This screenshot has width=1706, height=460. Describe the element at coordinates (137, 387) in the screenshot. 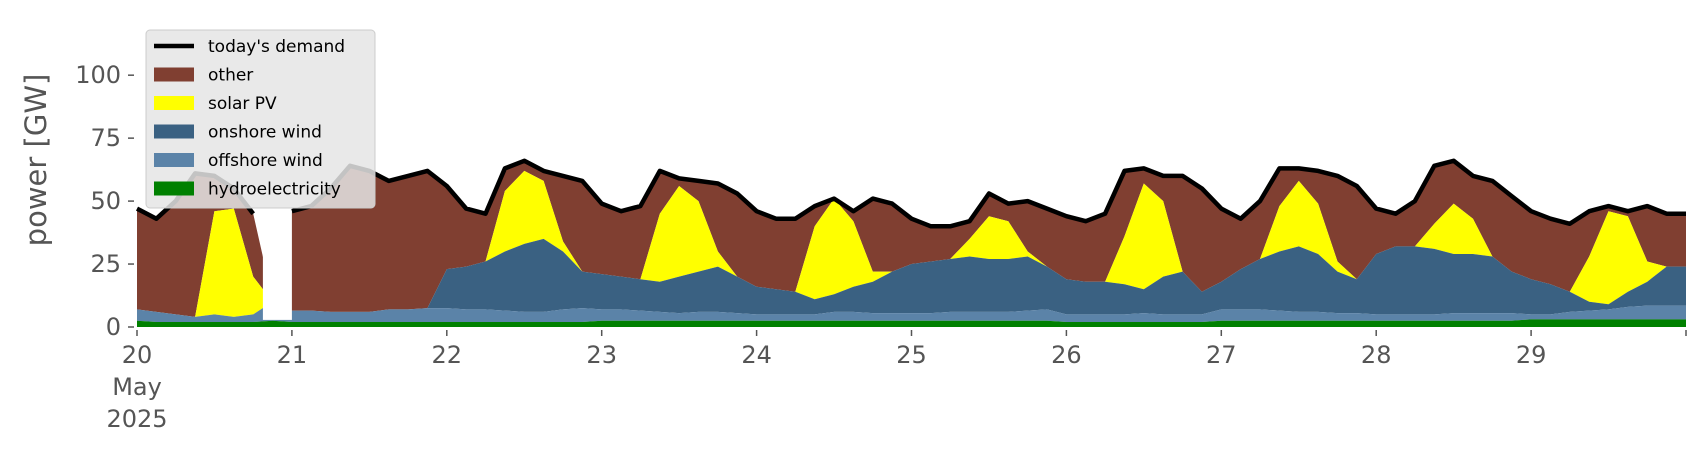

I see `x-tick-label: May` at that location.